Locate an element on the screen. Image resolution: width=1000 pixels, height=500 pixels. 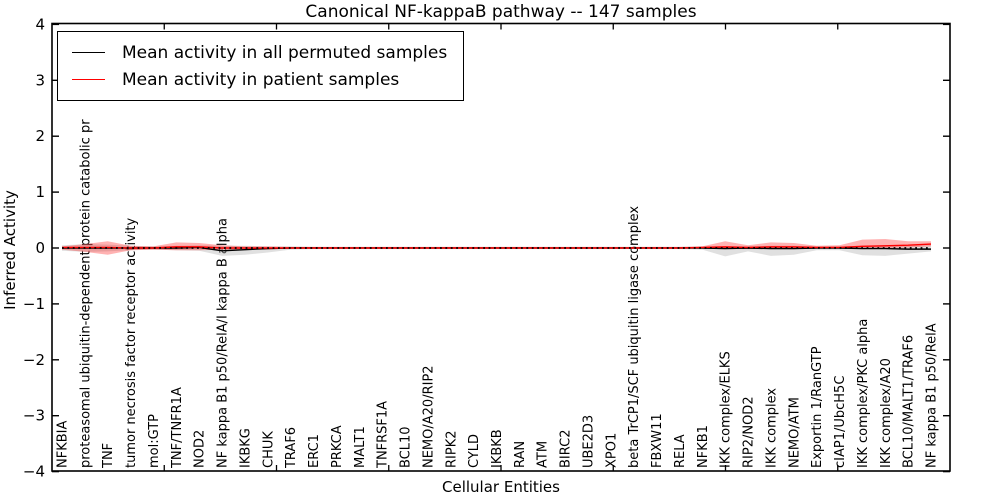
x-tick-label: RIP2/NOD2 is located at coordinates (749, 432).